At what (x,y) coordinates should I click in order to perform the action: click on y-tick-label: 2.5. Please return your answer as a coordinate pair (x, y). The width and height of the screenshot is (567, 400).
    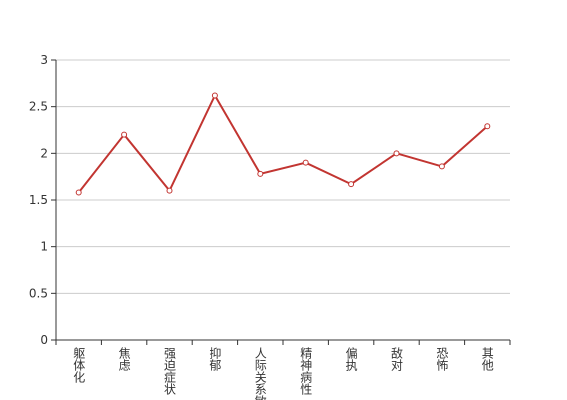
    Looking at the image, I should click on (38, 107).